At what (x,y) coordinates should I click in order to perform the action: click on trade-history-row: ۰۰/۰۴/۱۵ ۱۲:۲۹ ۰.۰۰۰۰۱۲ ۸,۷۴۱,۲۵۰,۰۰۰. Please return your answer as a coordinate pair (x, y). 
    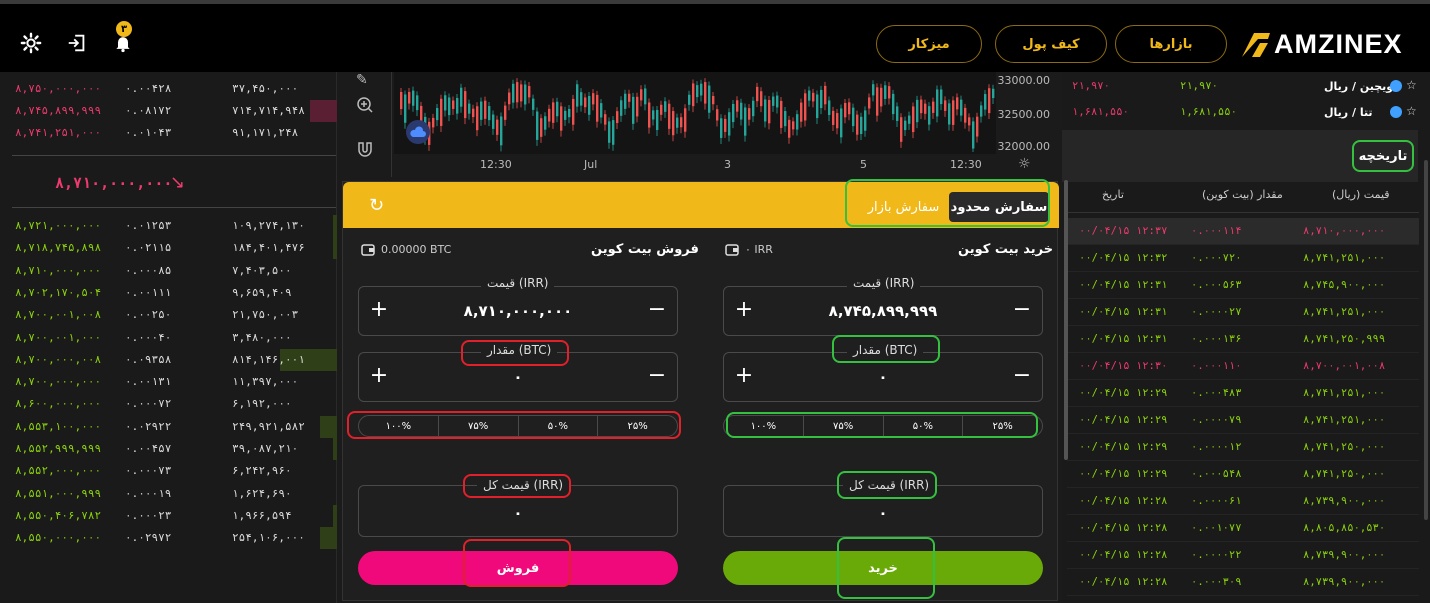
    Looking at the image, I should click on (1243, 447).